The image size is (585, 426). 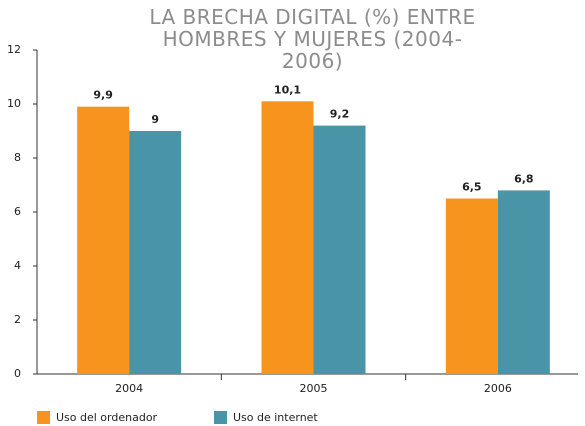 I want to click on y-tick-label: 12, so click(x=14, y=49).